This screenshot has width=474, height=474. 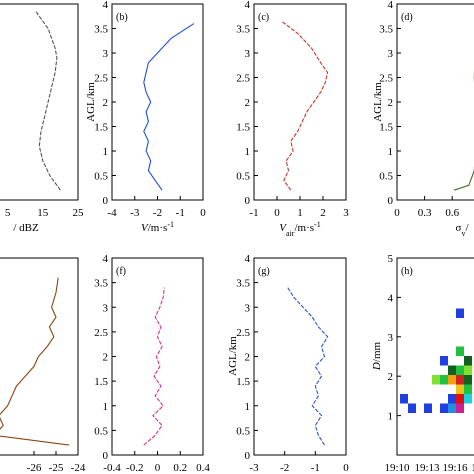 What do you see at coordinates (397, 468) in the screenshot?
I see `x-tick-label: 19:10` at bounding box center [397, 468].